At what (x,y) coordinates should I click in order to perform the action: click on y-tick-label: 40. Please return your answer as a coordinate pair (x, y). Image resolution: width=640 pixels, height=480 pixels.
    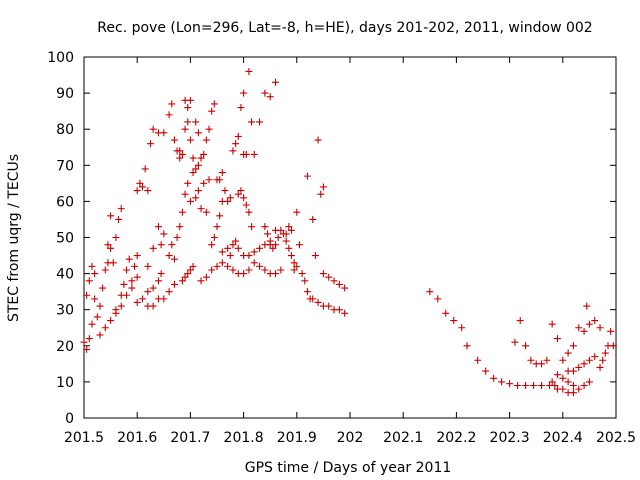
    Looking at the image, I should click on (65, 275).